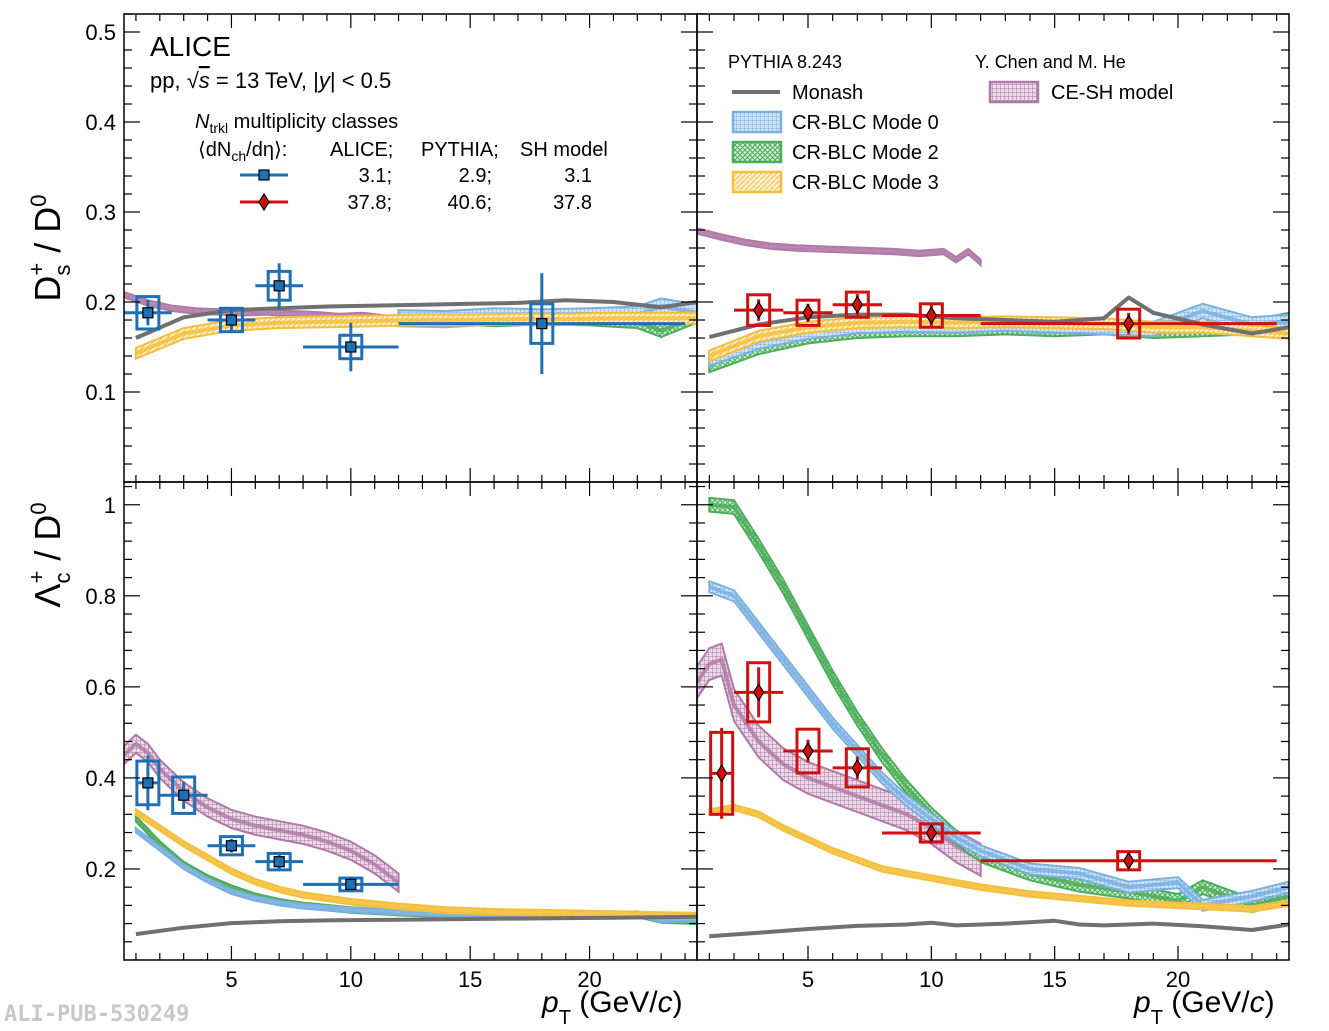  What do you see at coordinates (460, 150) in the screenshot?
I see `mult-header-pythia: PYTHIA;` at bounding box center [460, 150].